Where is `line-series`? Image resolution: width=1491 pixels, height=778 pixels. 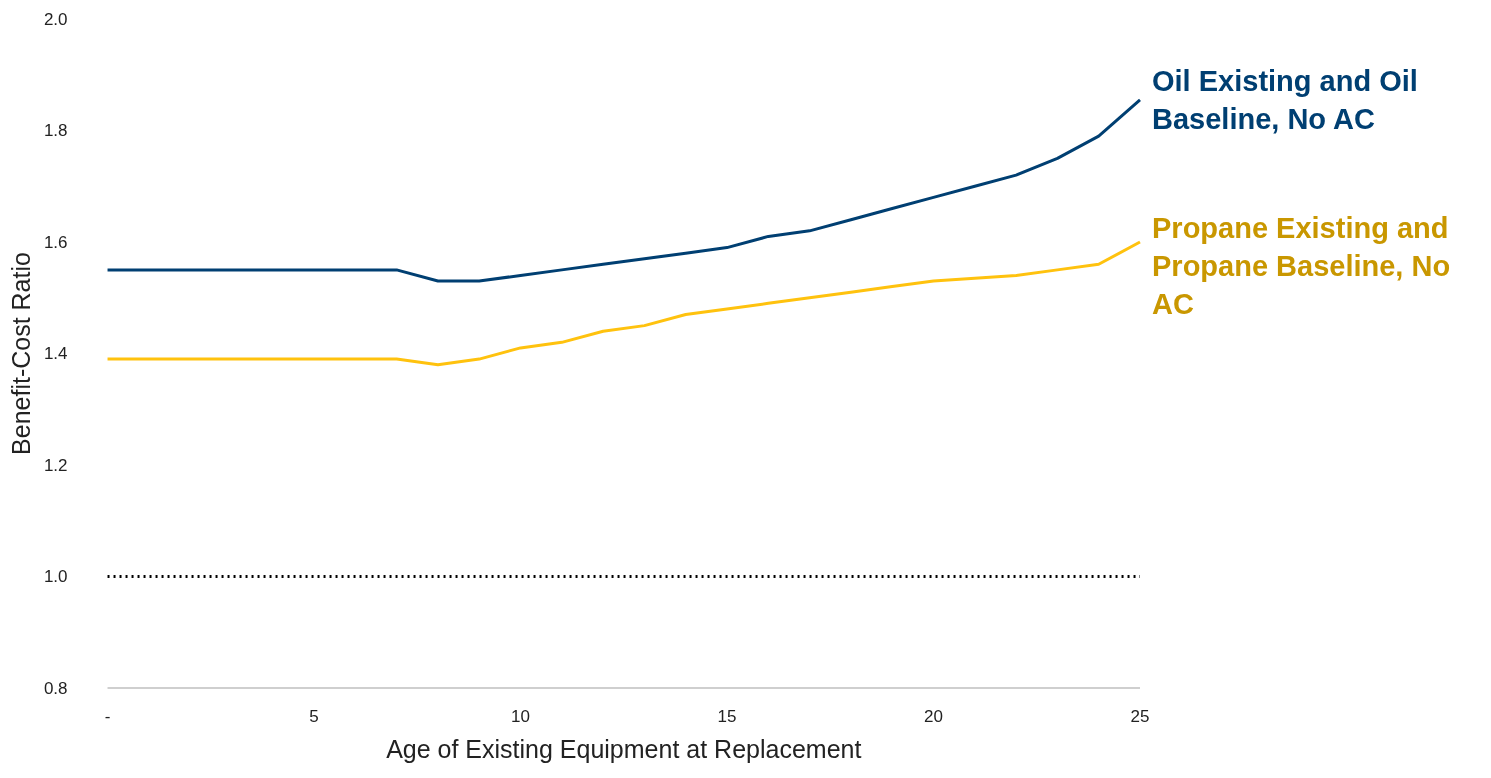 line-series is located at coordinates (624, 303).